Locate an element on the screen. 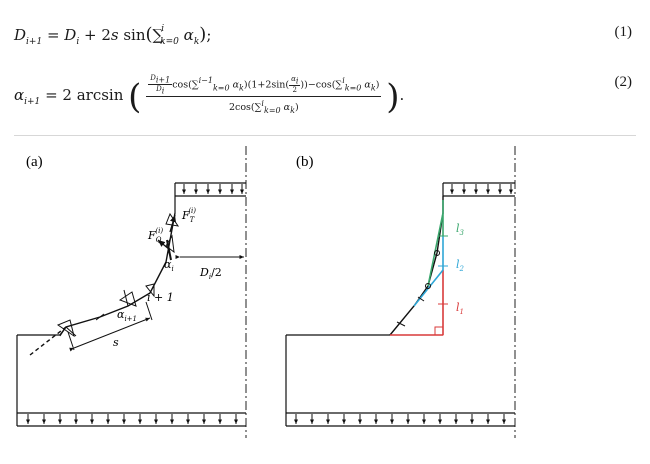  equation-1: Di+1 = Di + 2s sin(∑ik=0 αk); (1) is located at coordinates (325, 35).